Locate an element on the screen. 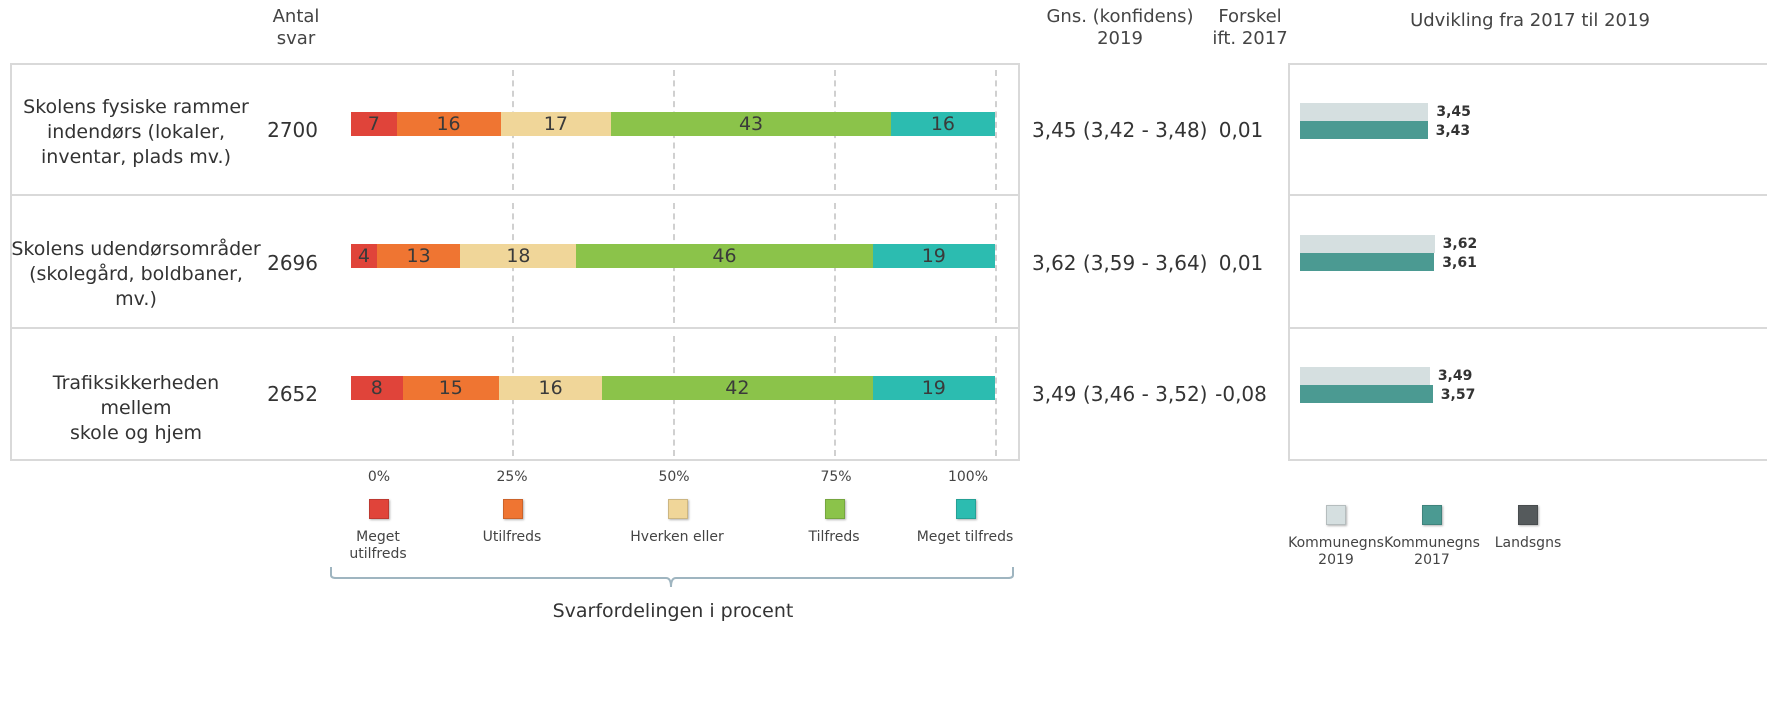 The image size is (1767, 702). bar-segment: 17 is located at coordinates (556, 124).